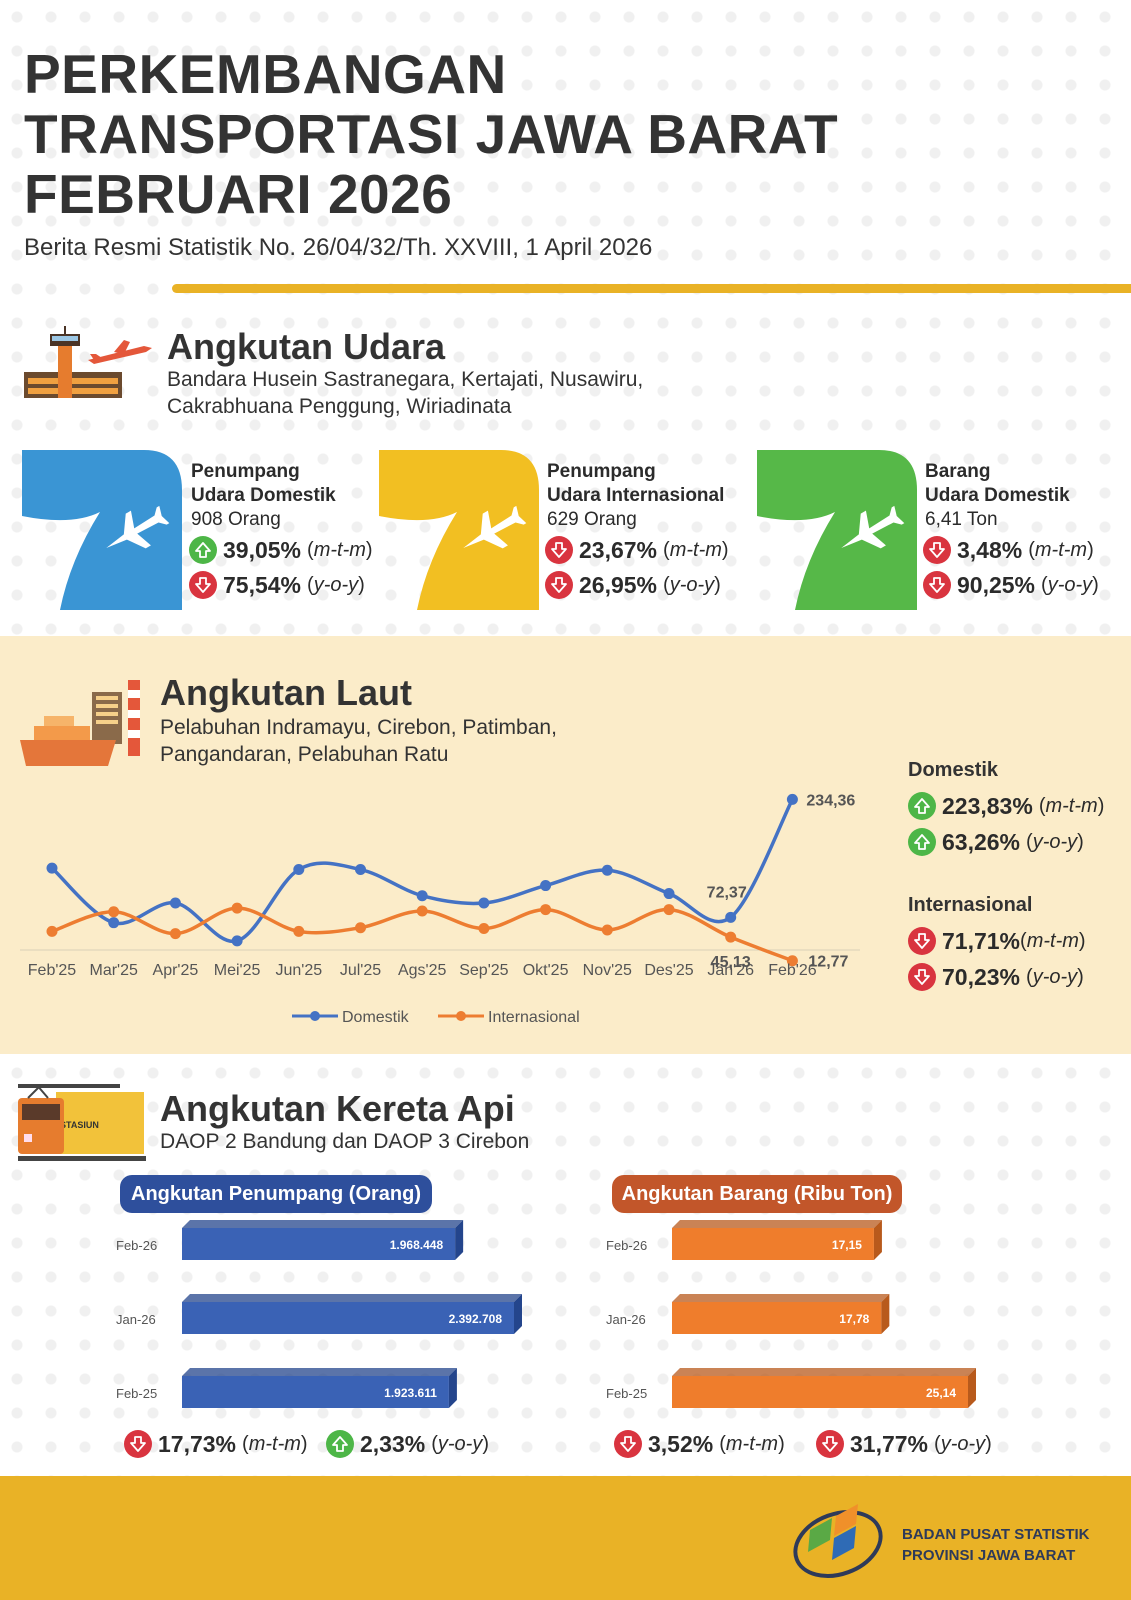  I want to click on card-head-1: Penumpang, so click(245, 471).